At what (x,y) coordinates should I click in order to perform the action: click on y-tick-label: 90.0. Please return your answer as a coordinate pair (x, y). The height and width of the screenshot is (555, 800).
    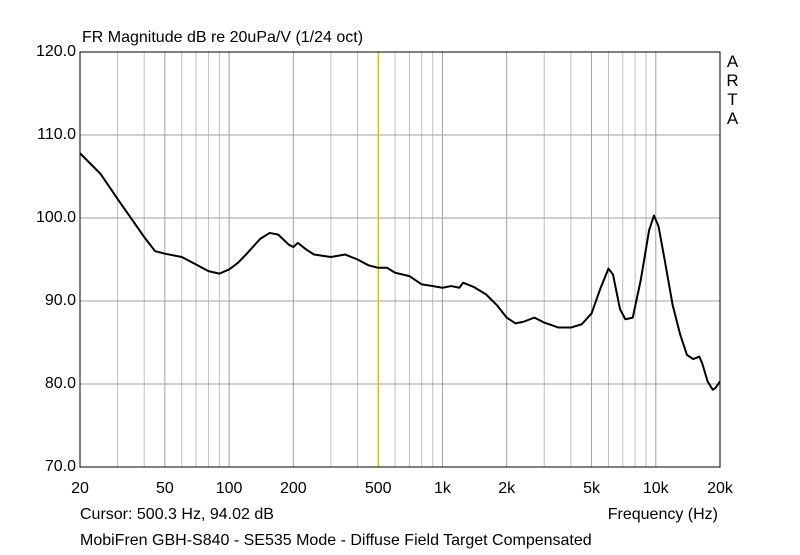
    Looking at the image, I should click on (60, 300).